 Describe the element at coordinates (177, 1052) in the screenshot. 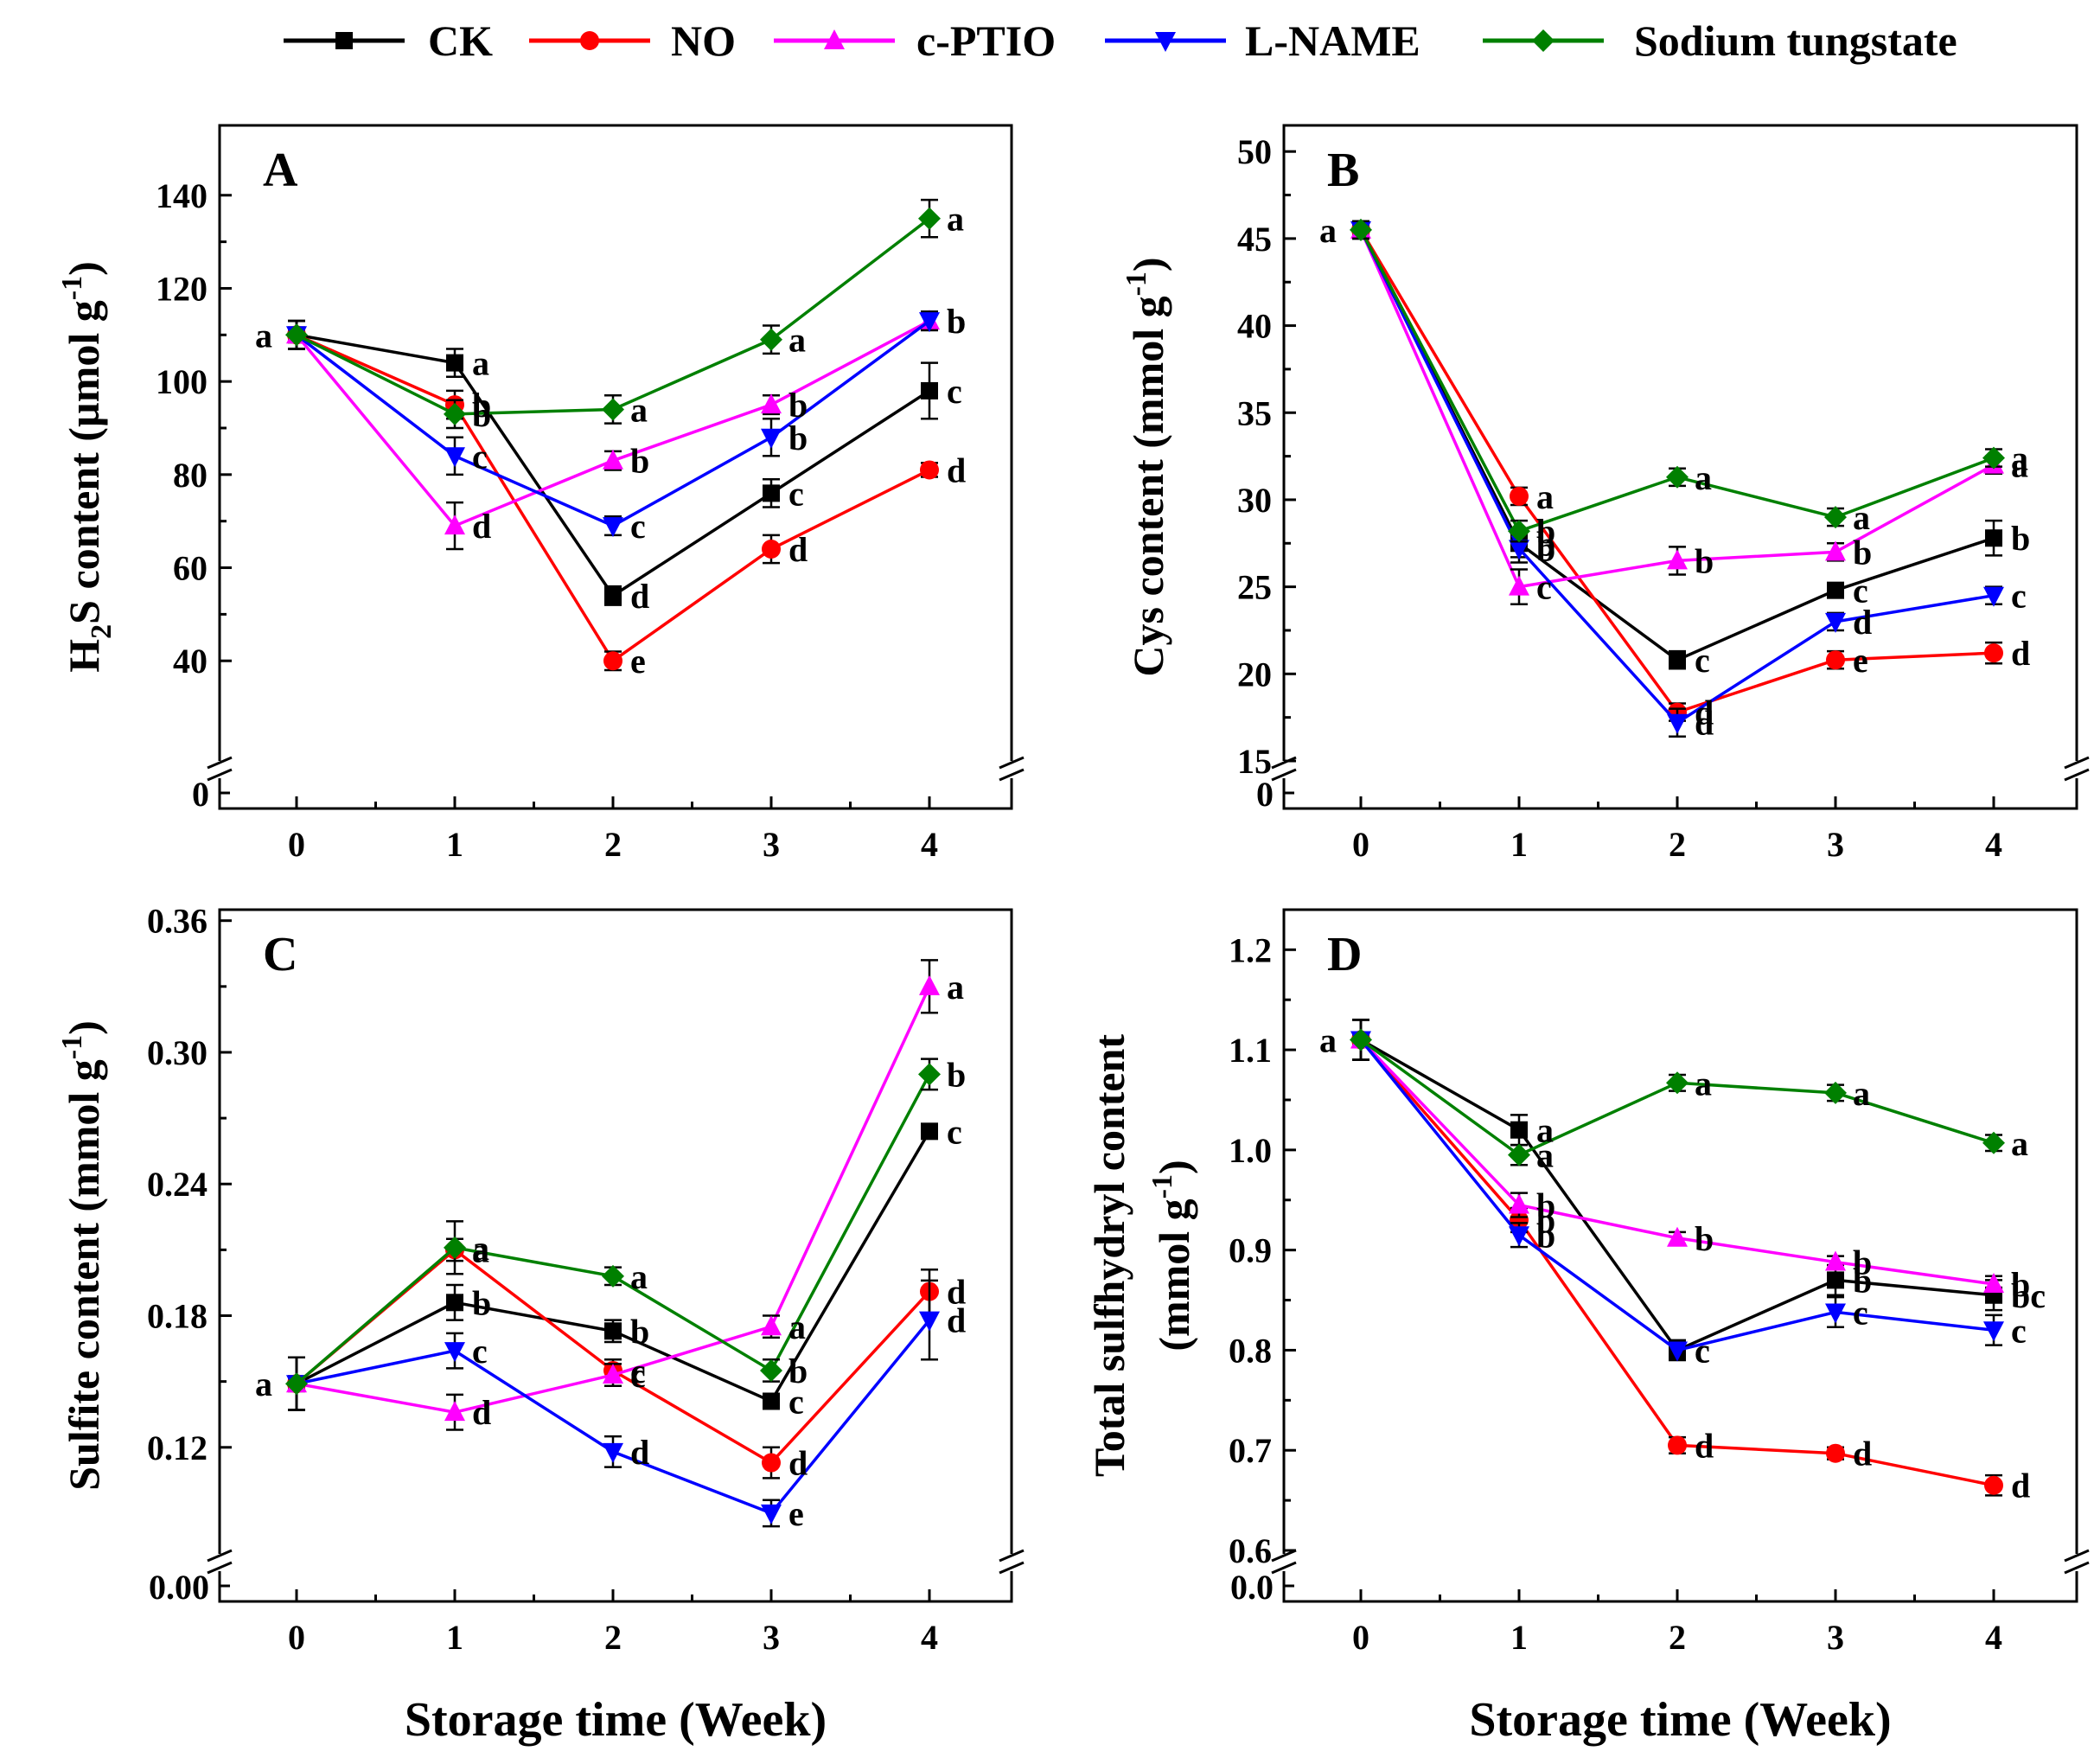

I see `y-tick-label: 0.30` at that location.